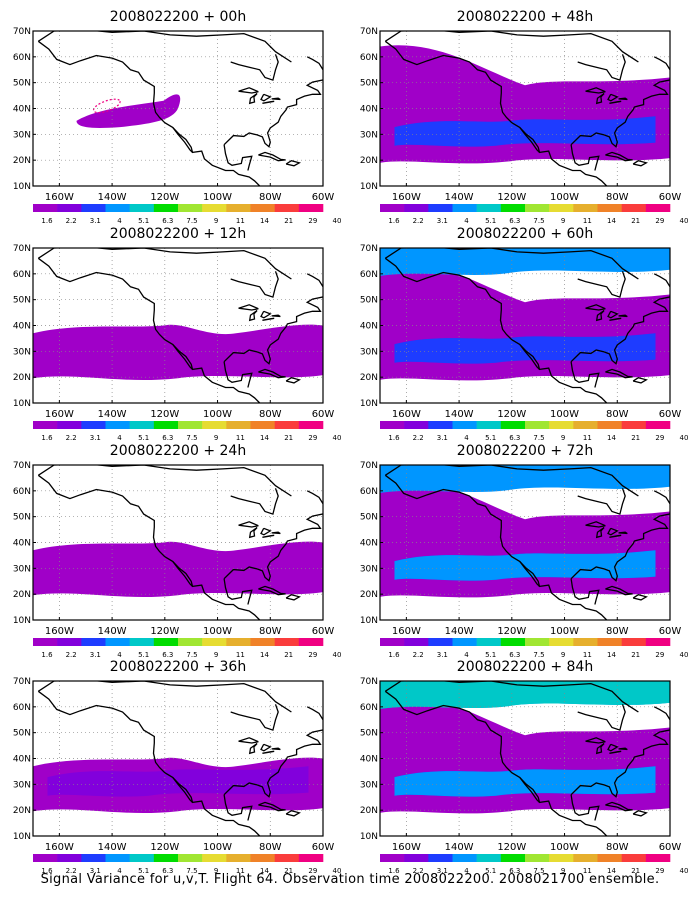  I want to click on lat-tick-label: 70N, so click(22, 466).